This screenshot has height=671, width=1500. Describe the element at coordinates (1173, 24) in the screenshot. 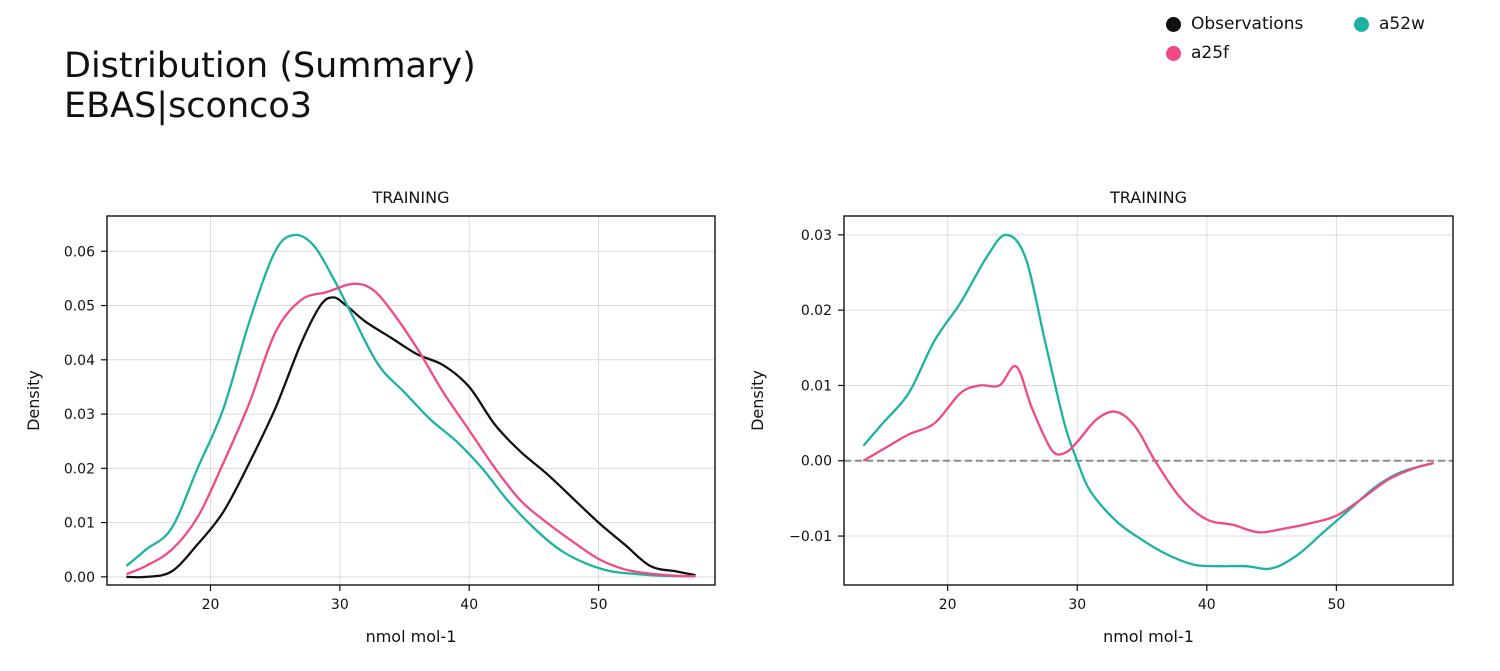

I see `legend-marker-observations` at that location.